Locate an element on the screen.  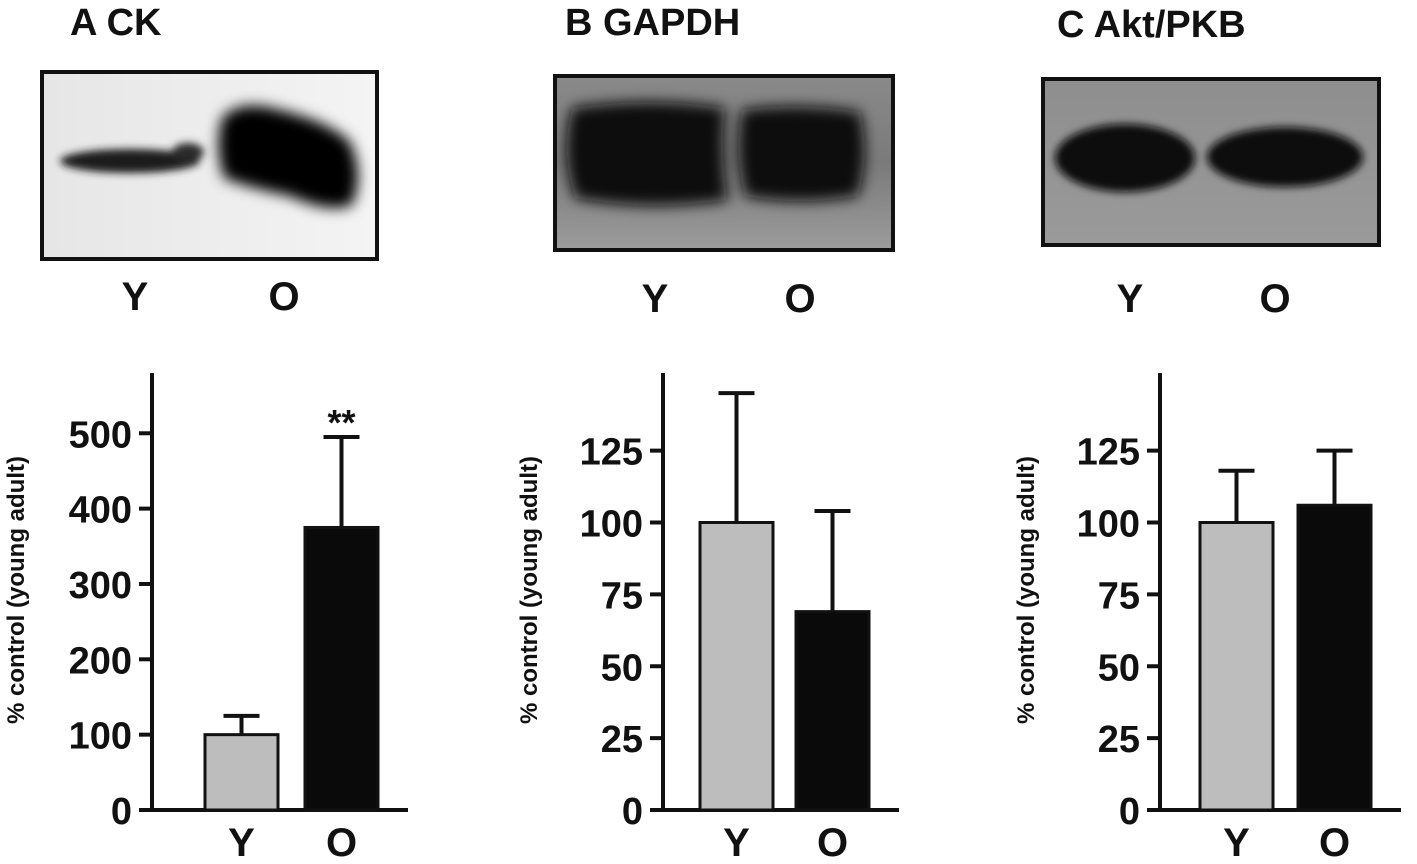
panel-a-significance-marker: ** is located at coordinates (341, 422).